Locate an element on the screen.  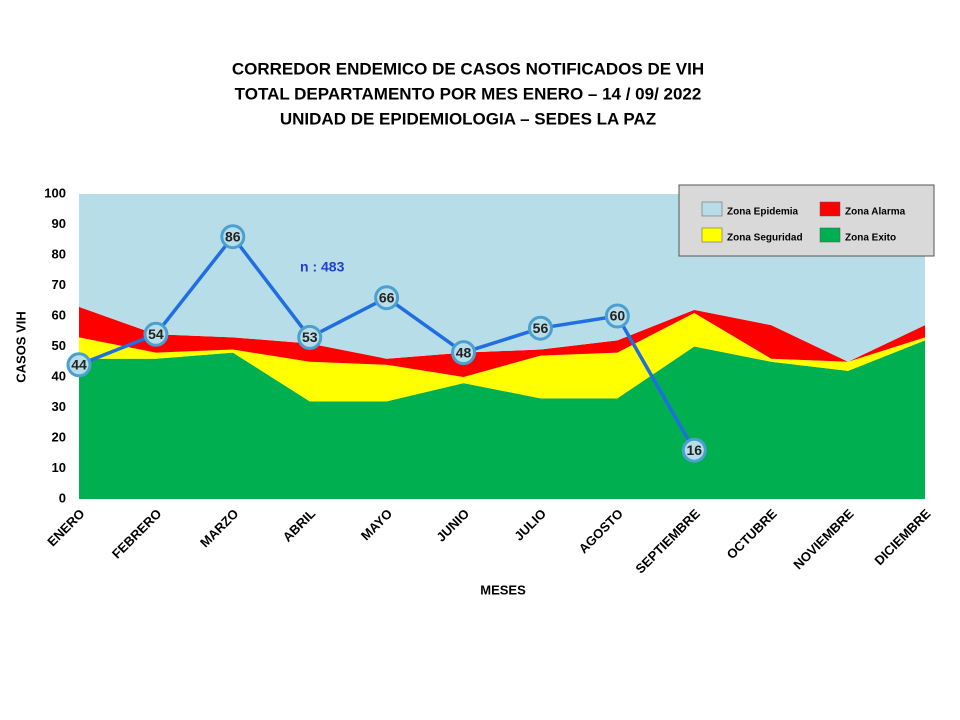
chart-title: UNIDAD DE EPIDEMIOLOGIA – SEDES LA PAZ is located at coordinates (468, 118).